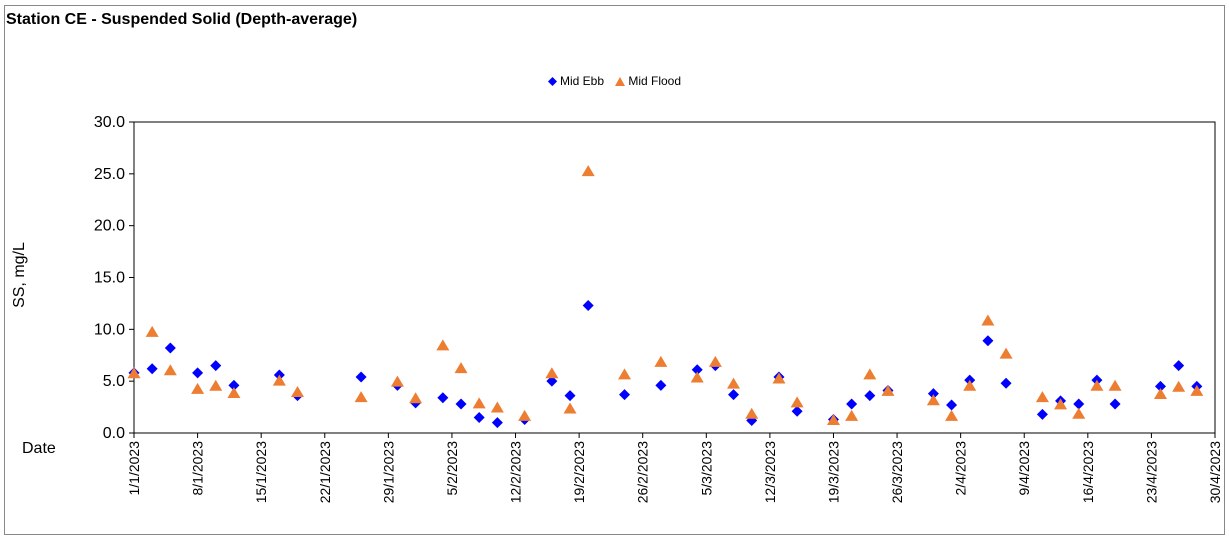 The width and height of the screenshot is (1229, 539). Describe the element at coordinates (620, 82) in the screenshot. I see `legend-marker-triangle-icon` at that location.